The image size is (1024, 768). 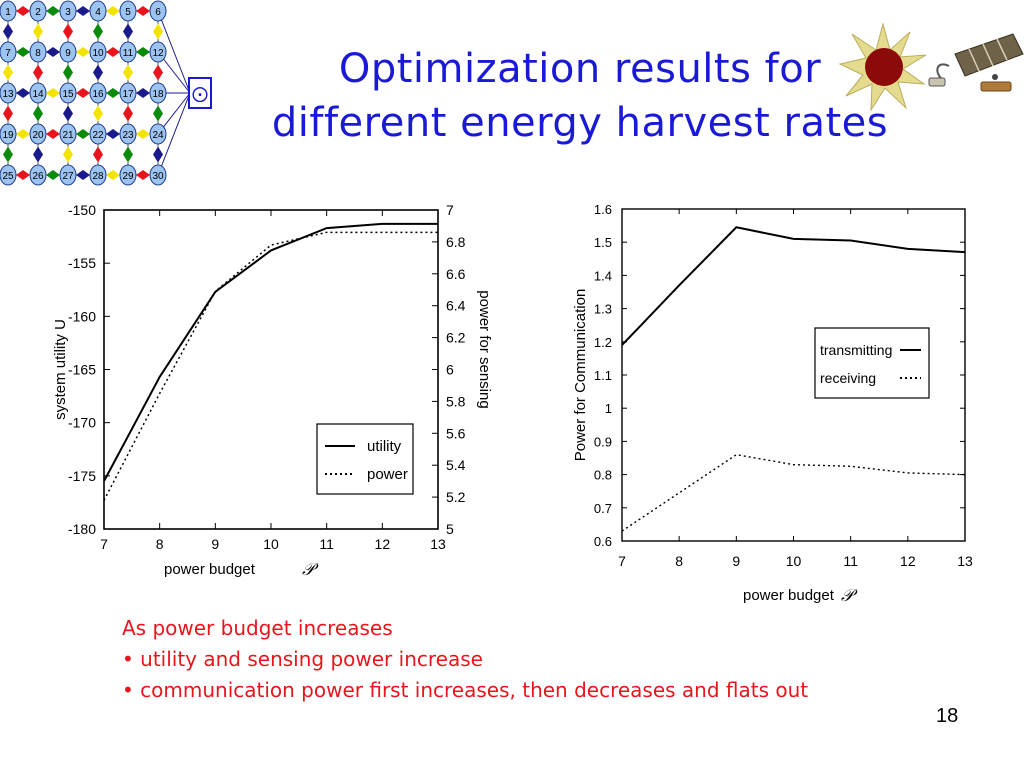 I want to click on page-number: 18, so click(x=947, y=716).